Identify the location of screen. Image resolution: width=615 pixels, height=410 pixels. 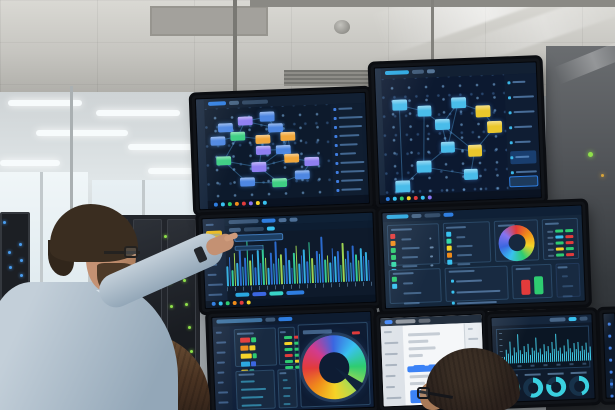
(282, 151).